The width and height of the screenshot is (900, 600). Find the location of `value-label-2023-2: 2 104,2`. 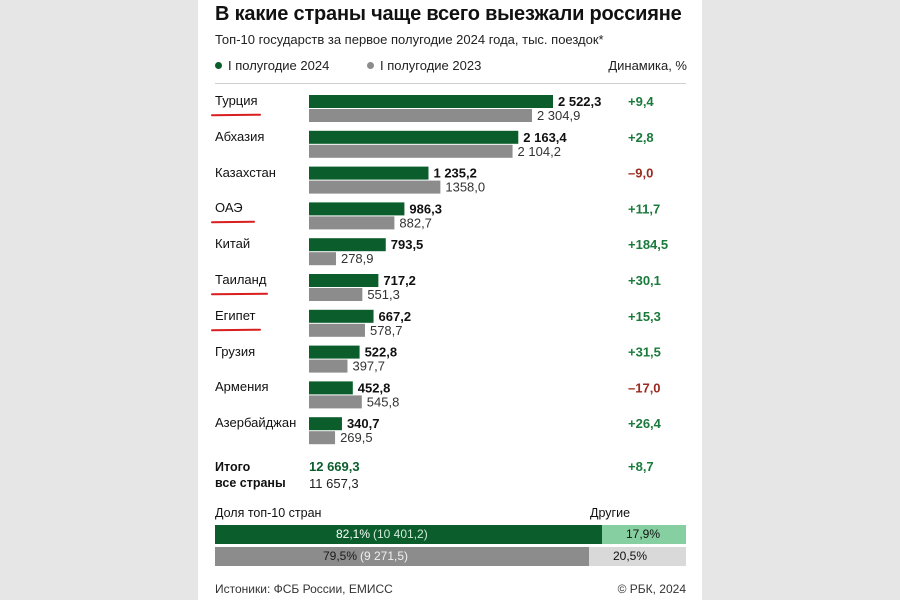

value-label-2023-2: 2 104,2 is located at coordinates (539, 151).